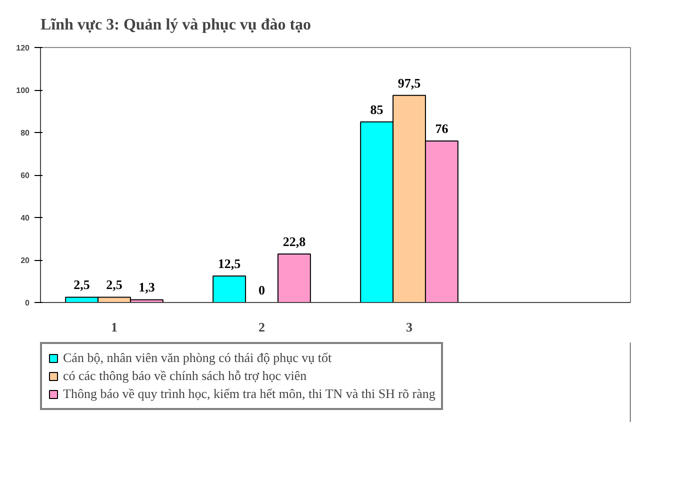 The image size is (700, 486). I want to click on y-tick-label: 60, so click(25, 175).